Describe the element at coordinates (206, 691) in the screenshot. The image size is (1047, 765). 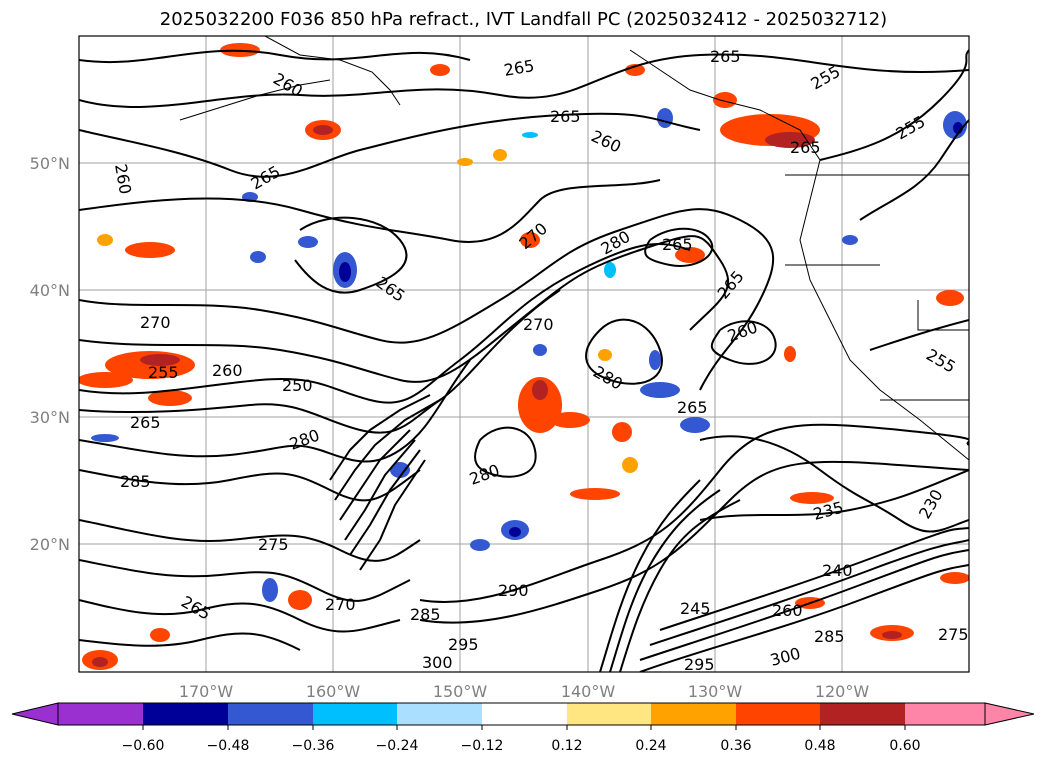
I see `lon-tick-label: 170°W` at that location.